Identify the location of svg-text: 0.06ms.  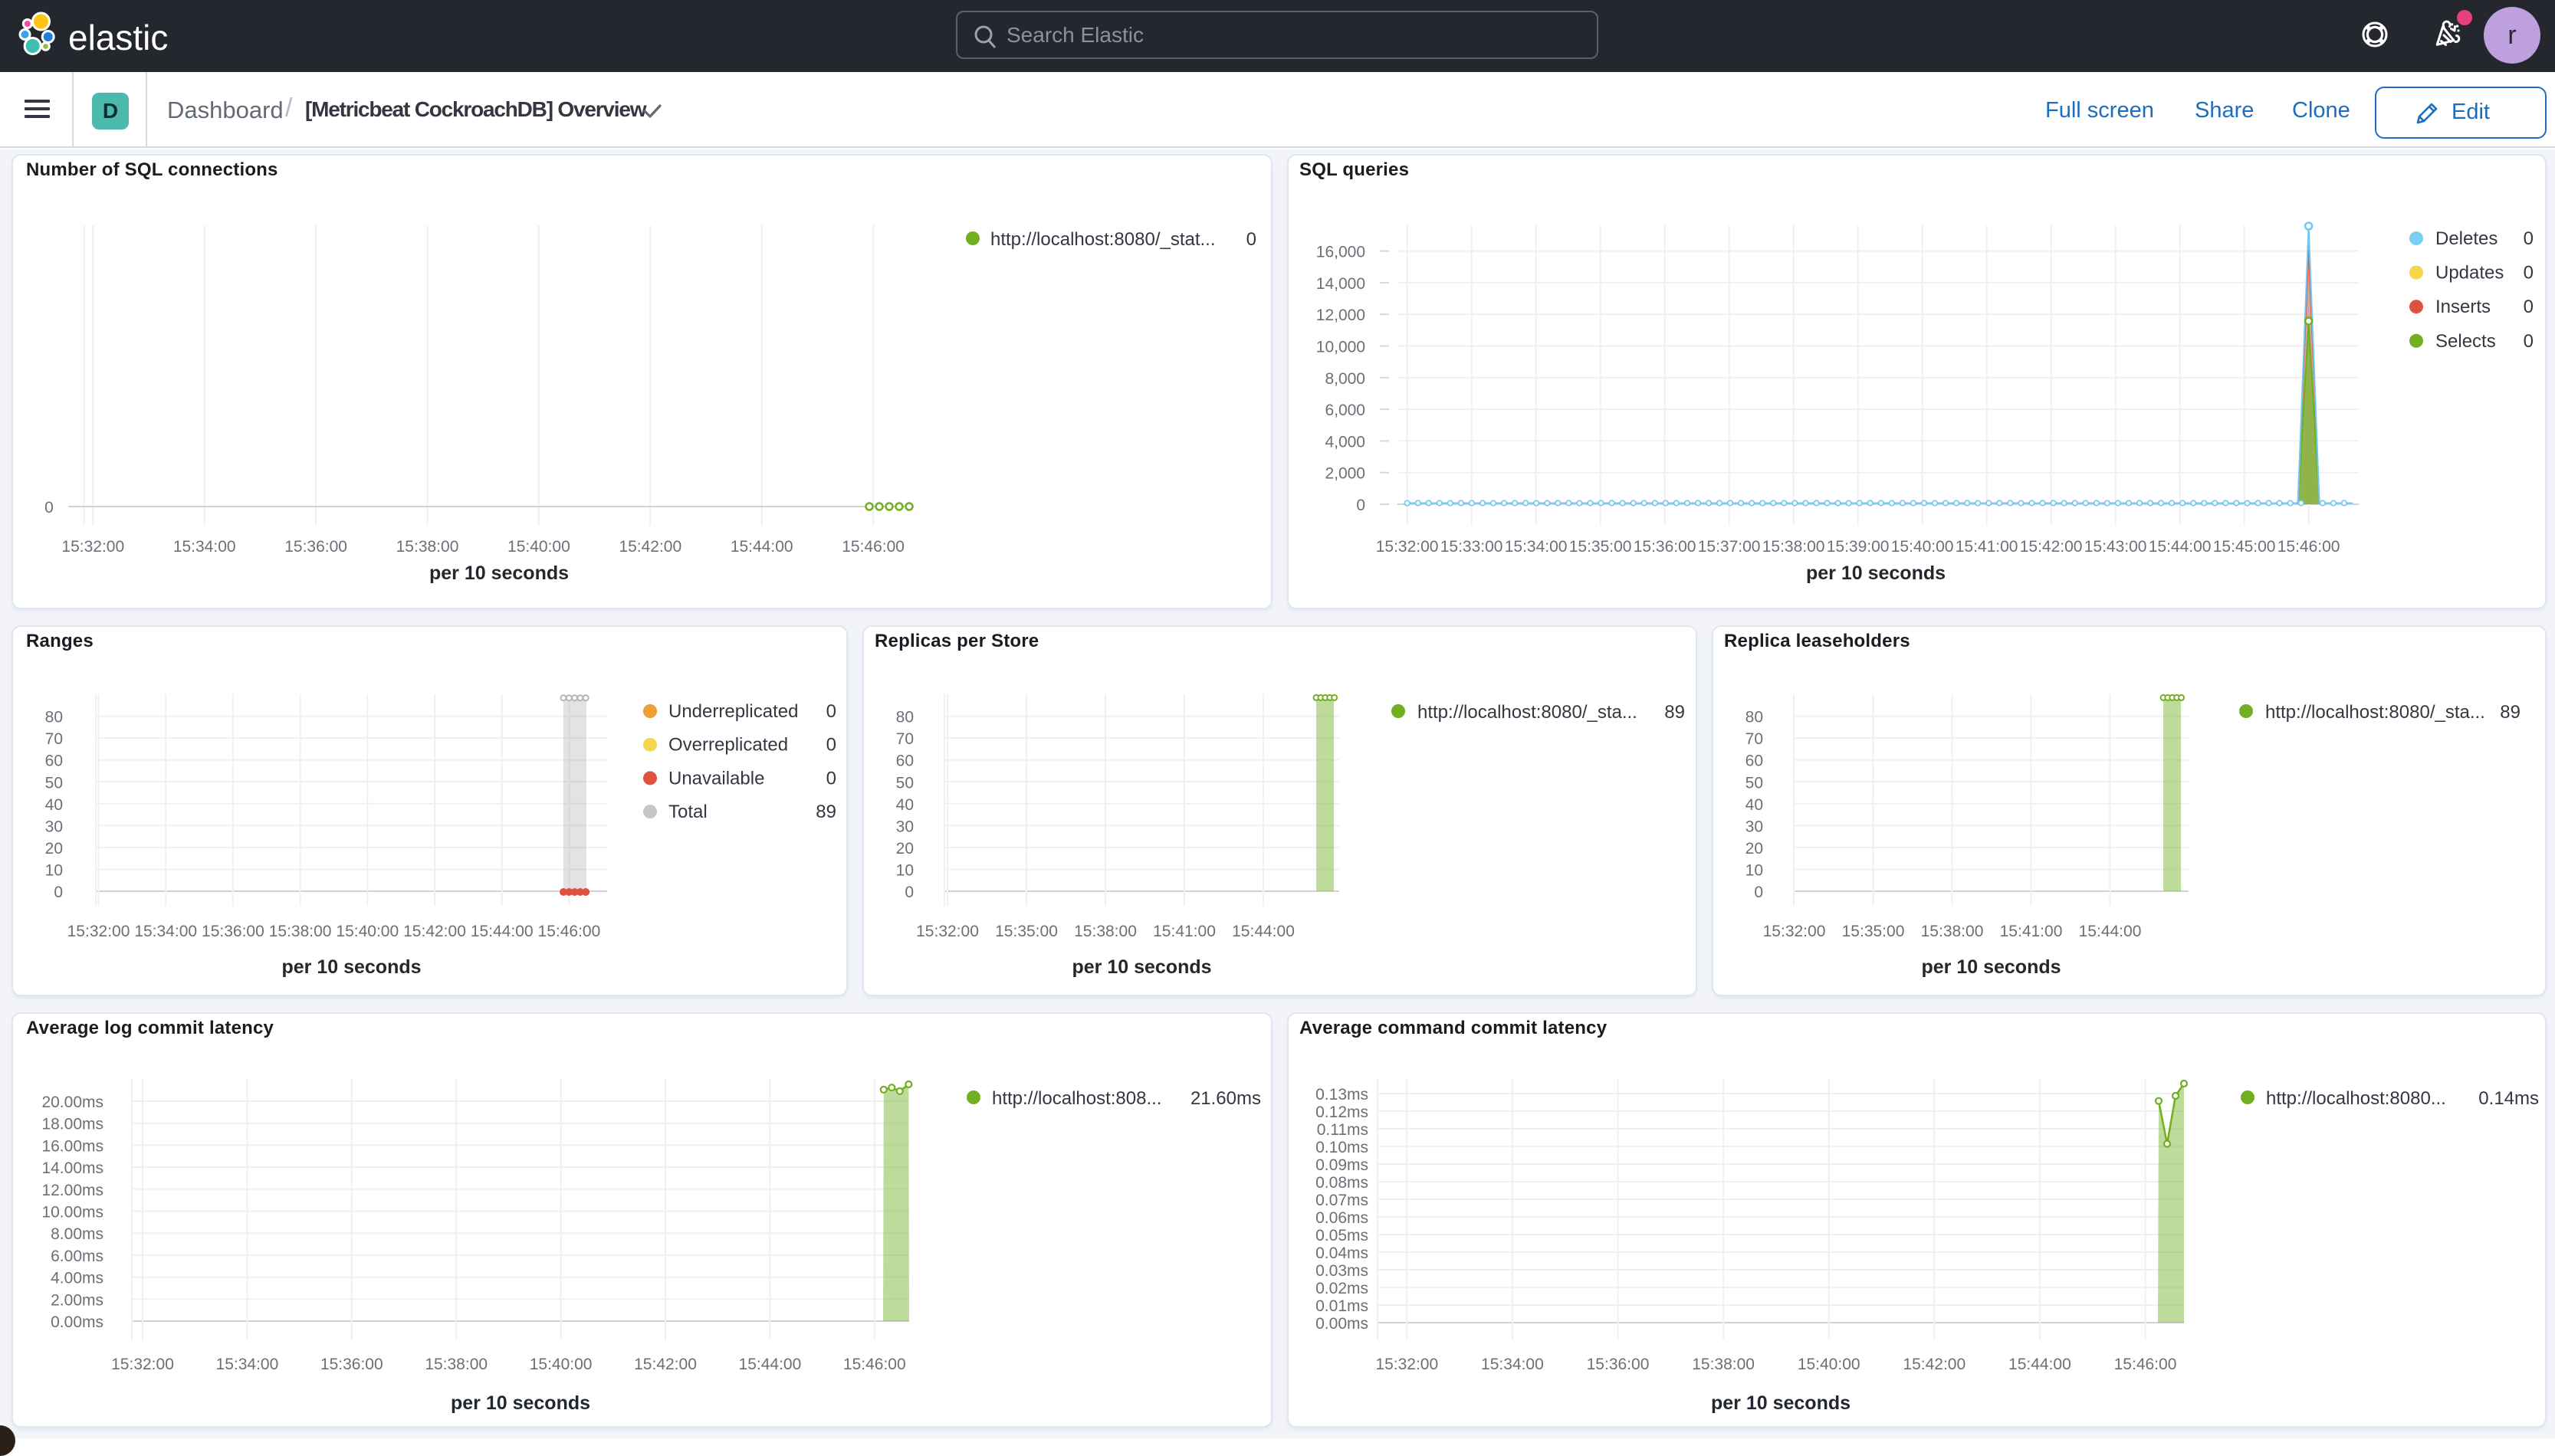
(1341, 1218).